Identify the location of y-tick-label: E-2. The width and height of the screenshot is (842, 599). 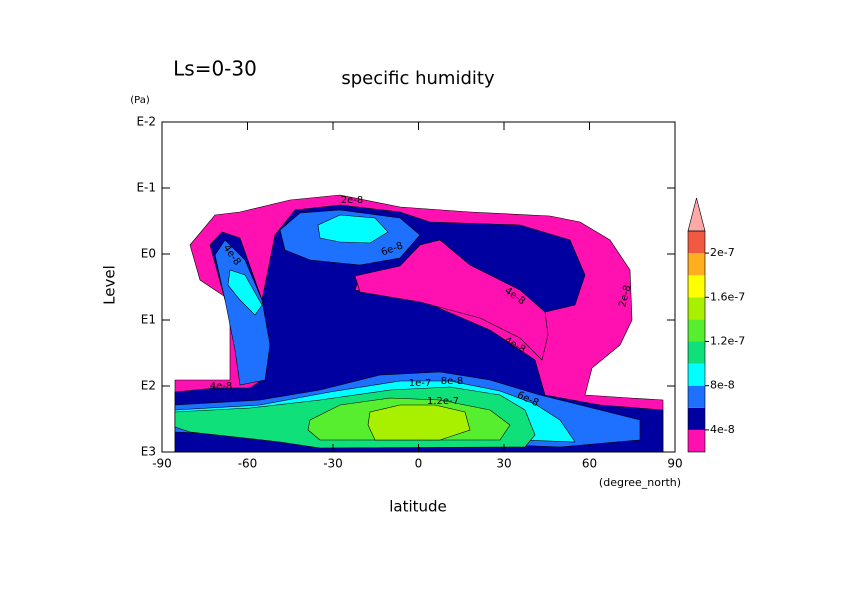
(146, 122).